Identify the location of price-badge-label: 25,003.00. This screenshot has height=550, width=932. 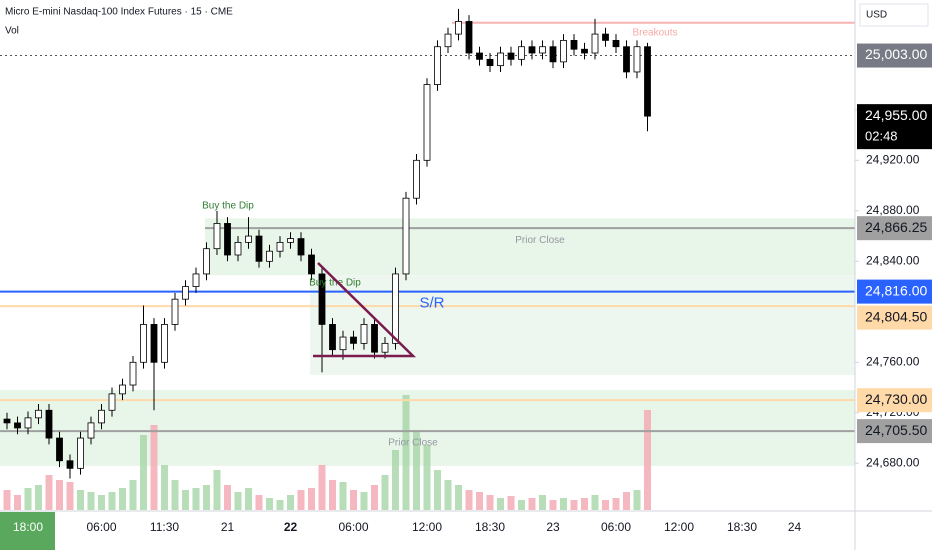
(896, 54).